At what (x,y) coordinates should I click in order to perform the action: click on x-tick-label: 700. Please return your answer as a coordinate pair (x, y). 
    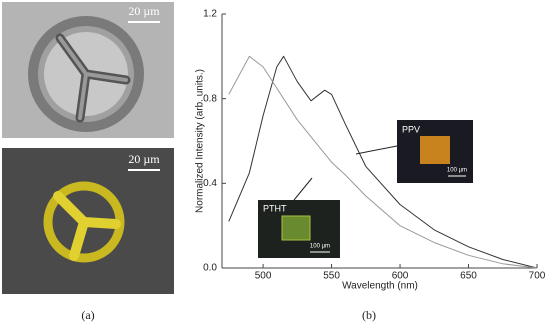
    Looking at the image, I should click on (537, 276).